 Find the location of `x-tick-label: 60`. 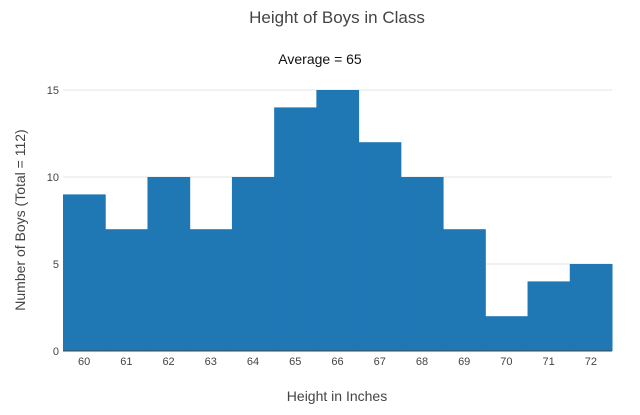

x-tick-label: 60 is located at coordinates (84, 362).